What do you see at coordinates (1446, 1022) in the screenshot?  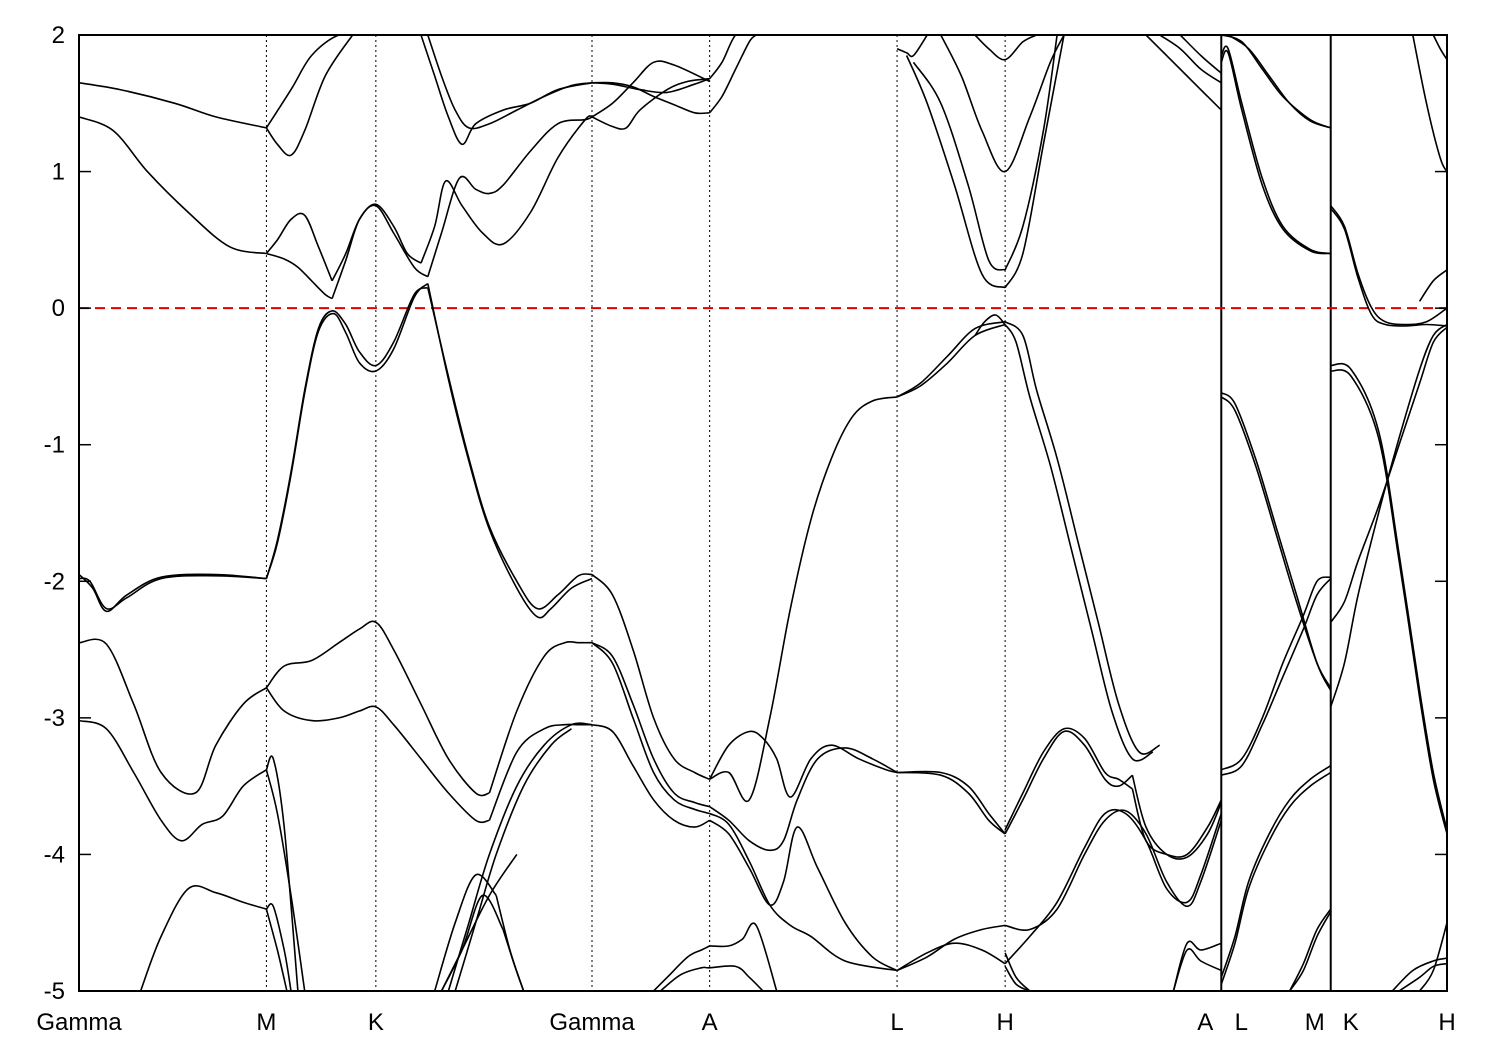 I see `x-tick-label: H` at bounding box center [1446, 1022].